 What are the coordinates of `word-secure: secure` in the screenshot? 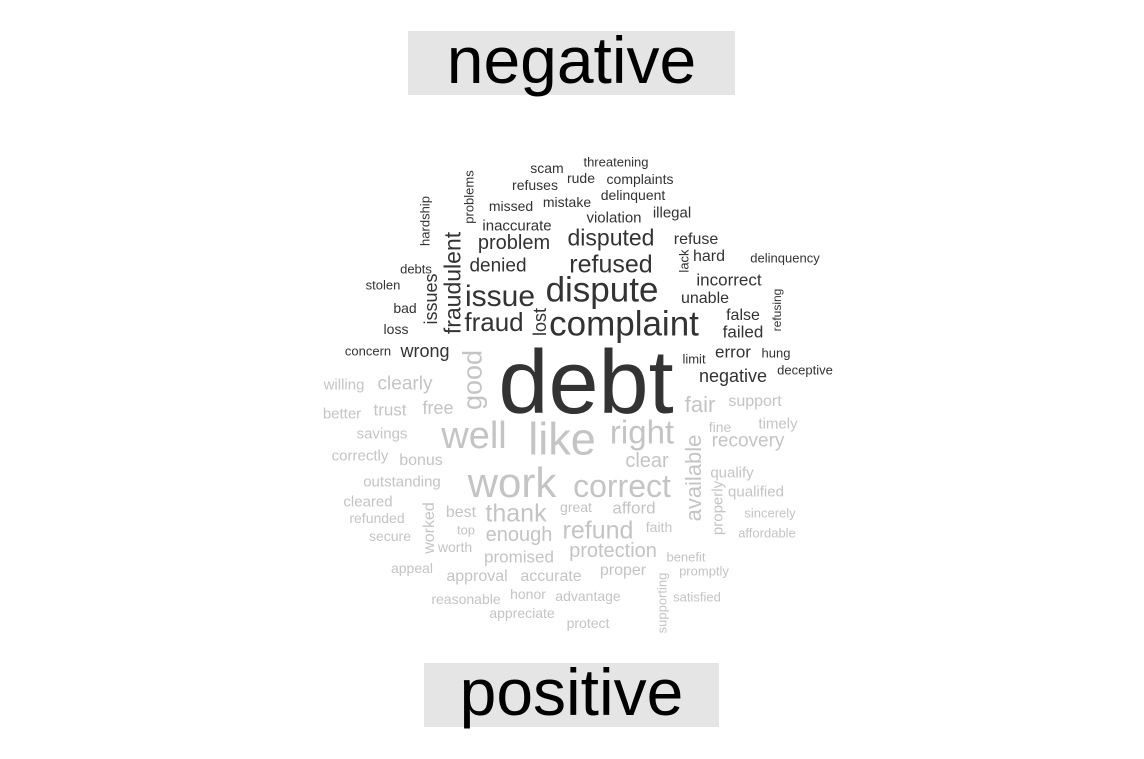 It's located at (390, 536).